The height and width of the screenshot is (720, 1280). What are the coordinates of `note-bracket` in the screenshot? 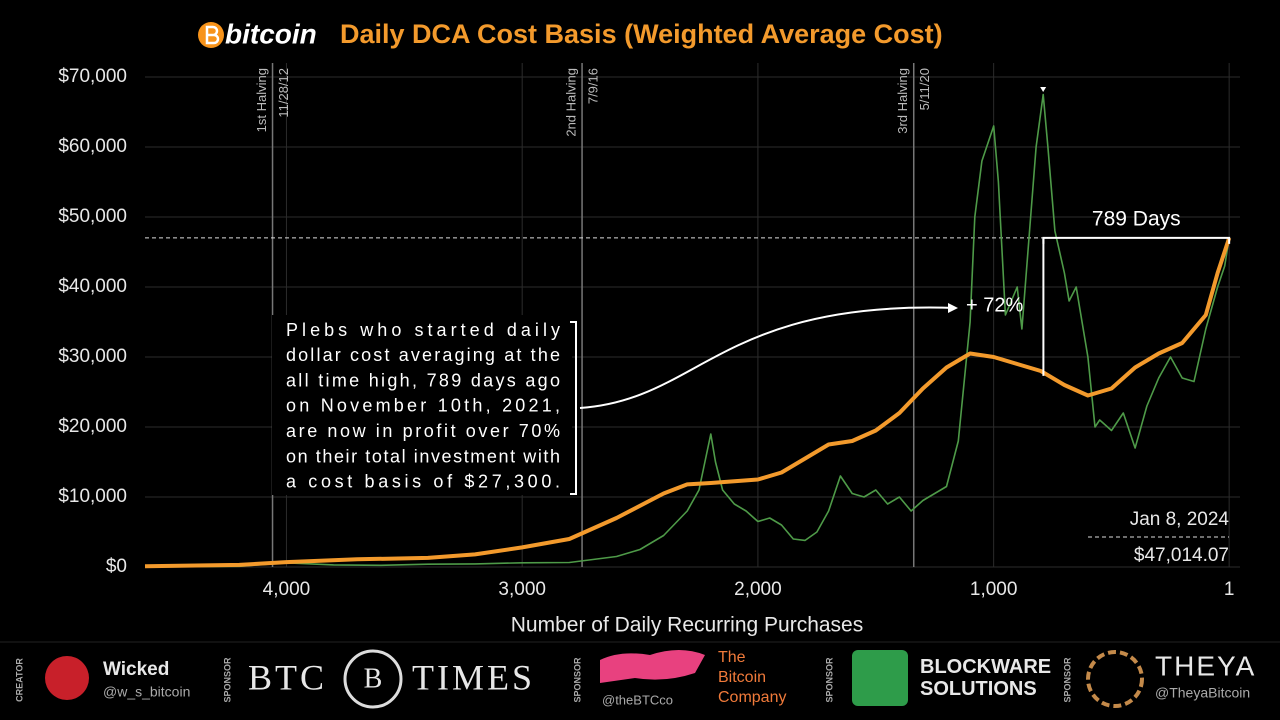 It's located at (573, 408).